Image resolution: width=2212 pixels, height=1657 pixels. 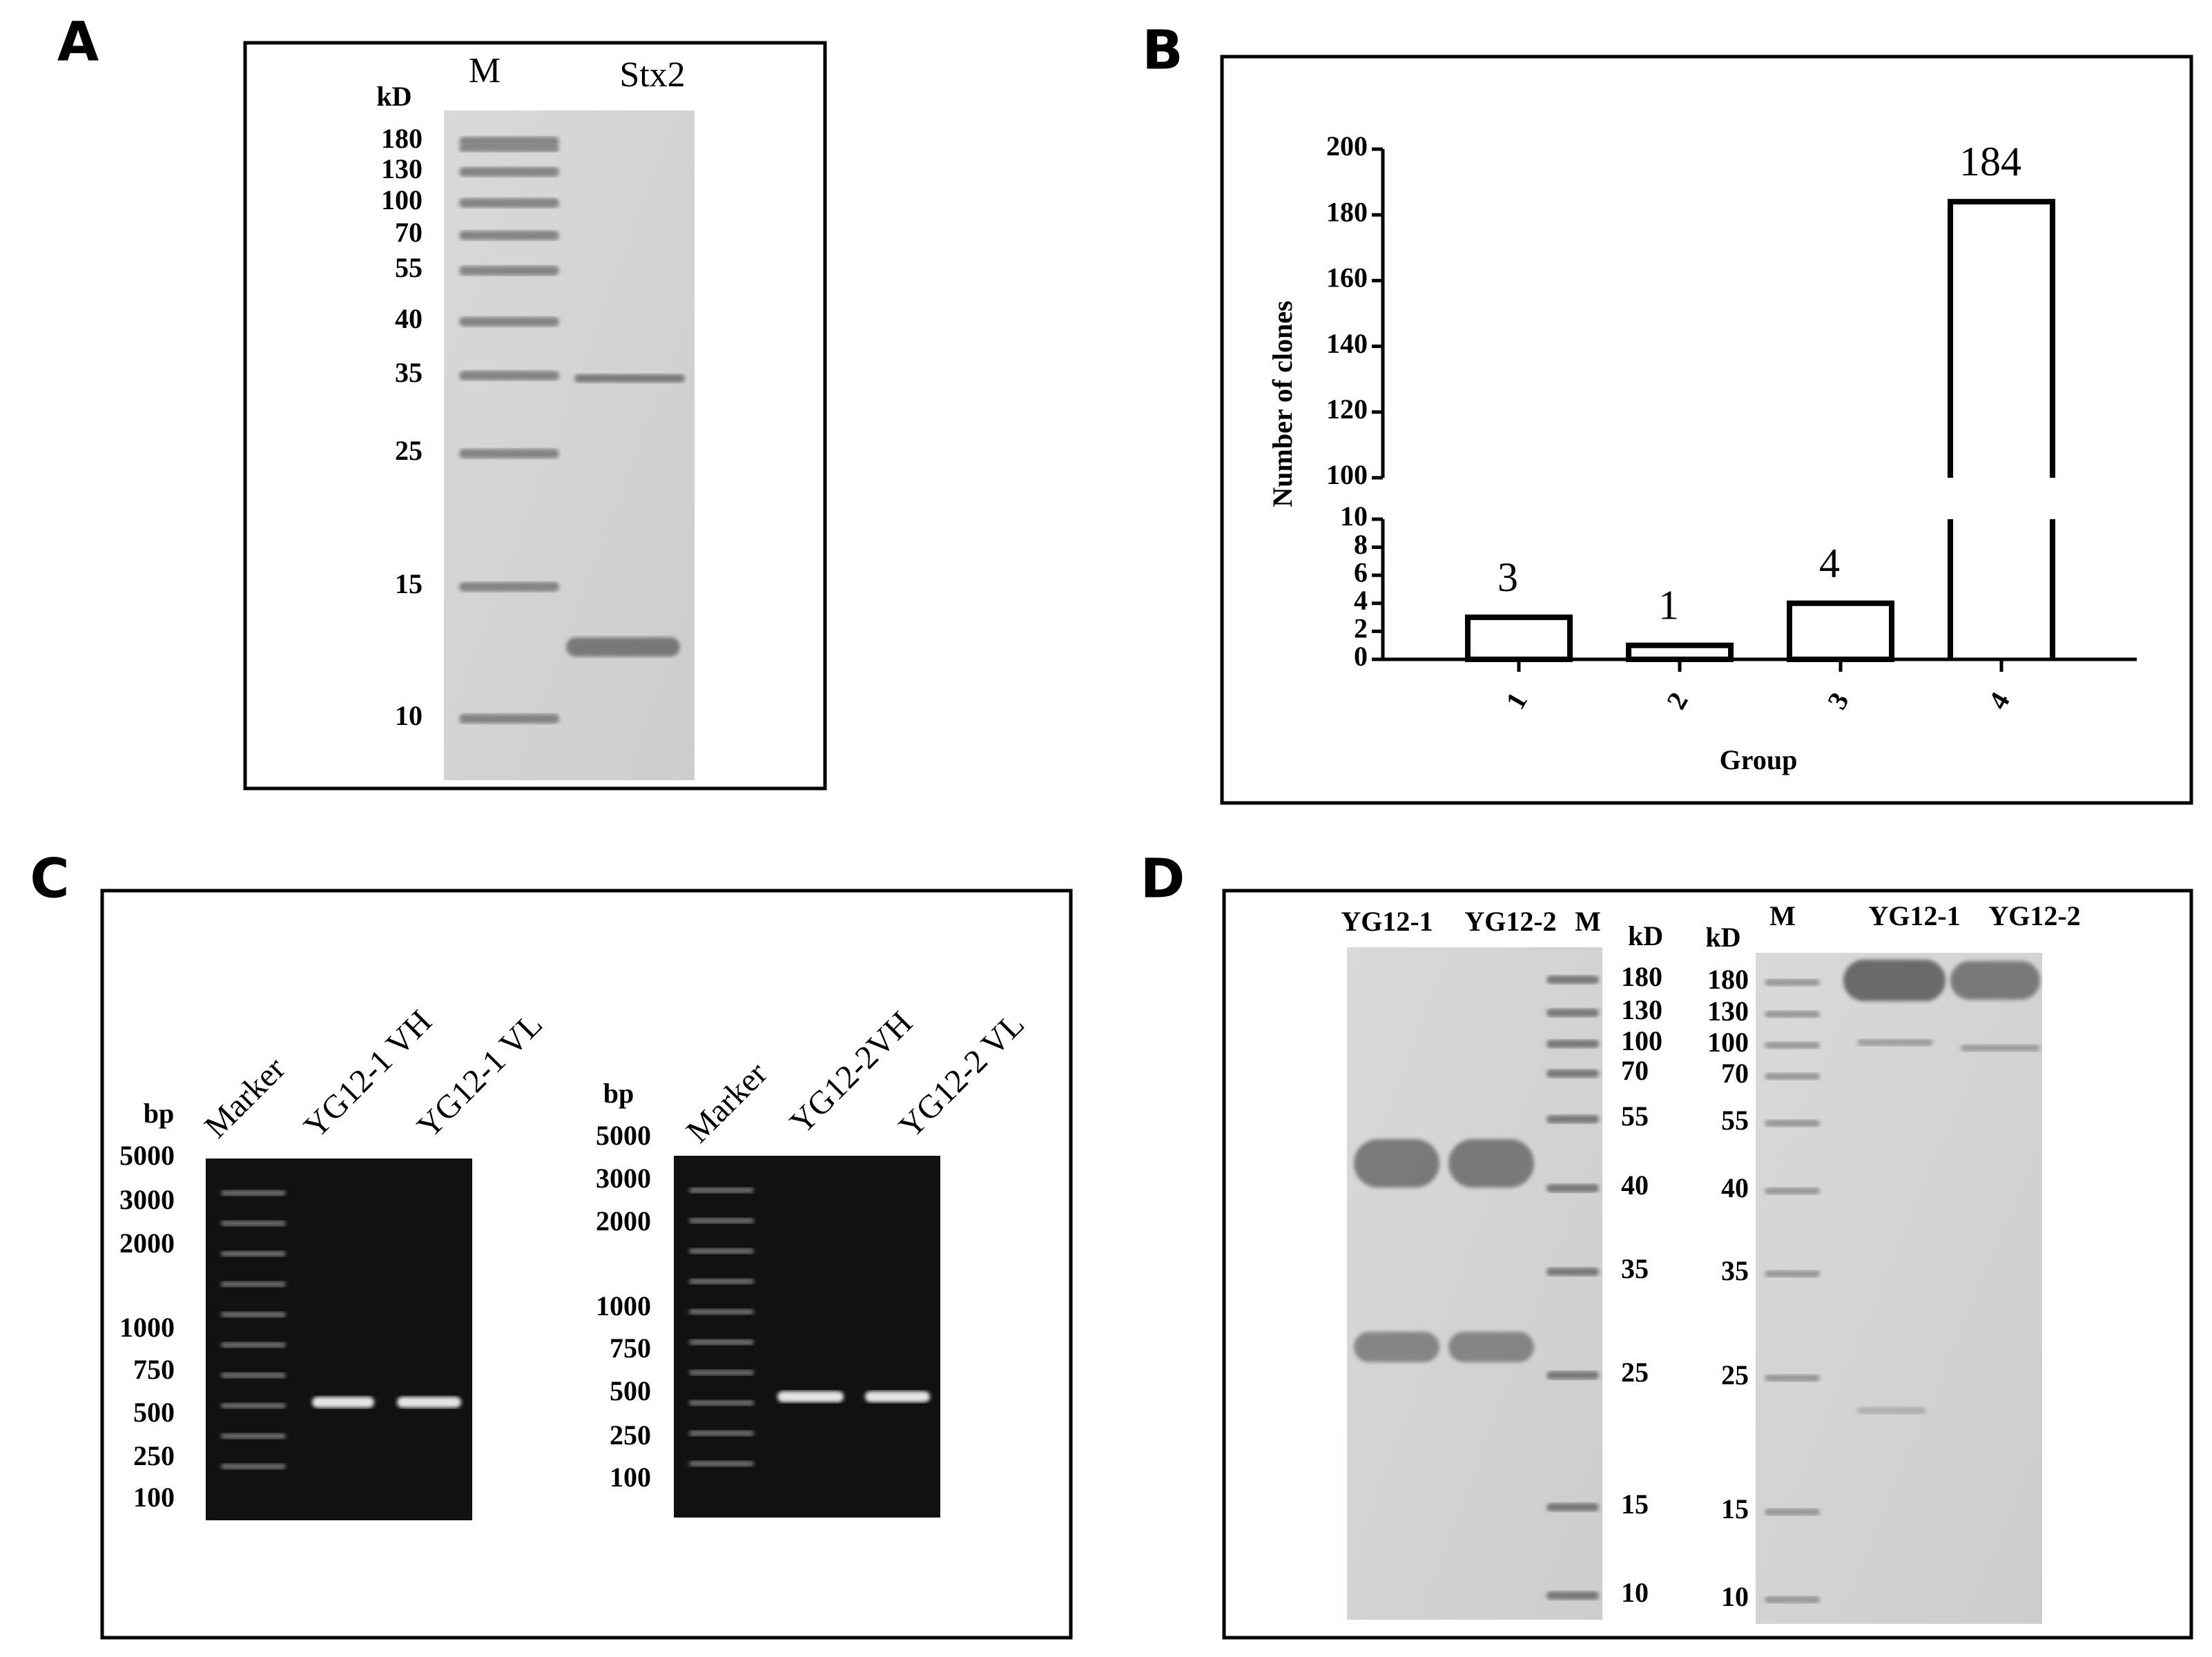 What do you see at coordinates (1990, 161) in the screenshot?
I see `value-label: 184` at bounding box center [1990, 161].